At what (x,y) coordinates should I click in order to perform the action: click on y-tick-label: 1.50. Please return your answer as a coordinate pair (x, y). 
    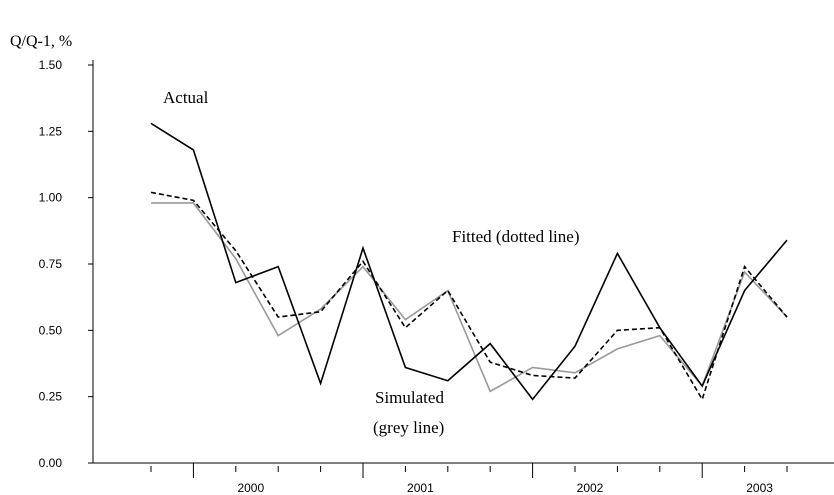
    Looking at the image, I should click on (51, 65).